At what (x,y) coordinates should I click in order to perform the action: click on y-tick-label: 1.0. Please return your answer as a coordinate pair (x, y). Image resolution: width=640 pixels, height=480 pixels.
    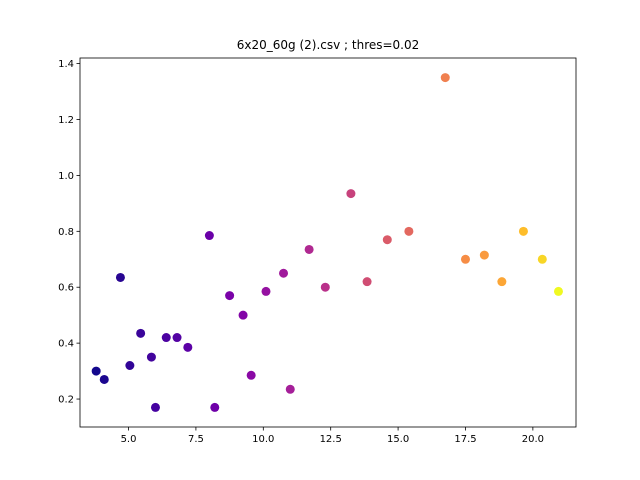
    Looking at the image, I should click on (66, 176).